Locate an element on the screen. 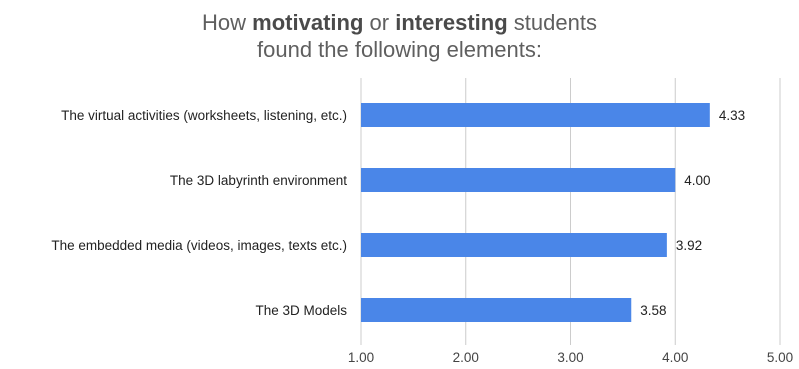 The width and height of the screenshot is (799, 369). x-tick-label: 3.00 is located at coordinates (570, 357).